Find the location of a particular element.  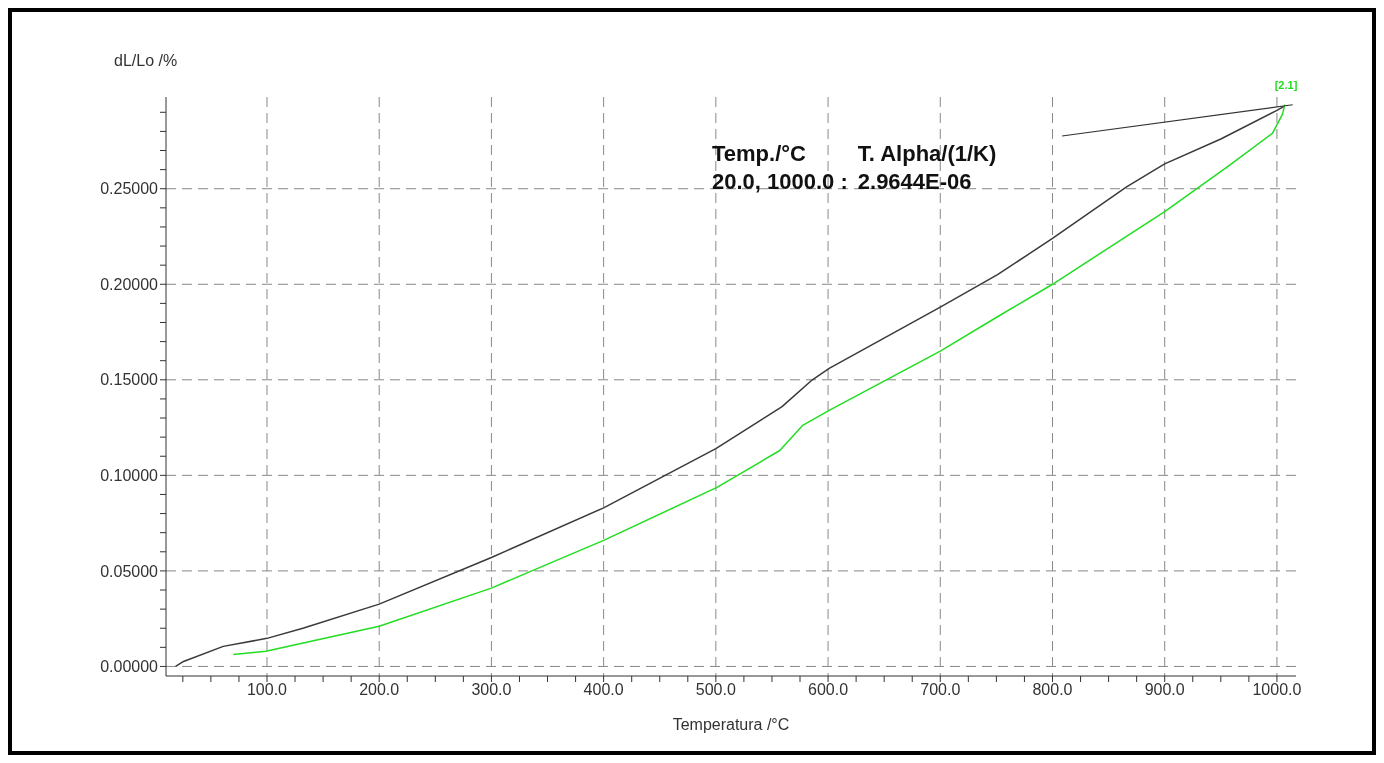

y-tick-label: 0.00000 is located at coordinates (129, 667).